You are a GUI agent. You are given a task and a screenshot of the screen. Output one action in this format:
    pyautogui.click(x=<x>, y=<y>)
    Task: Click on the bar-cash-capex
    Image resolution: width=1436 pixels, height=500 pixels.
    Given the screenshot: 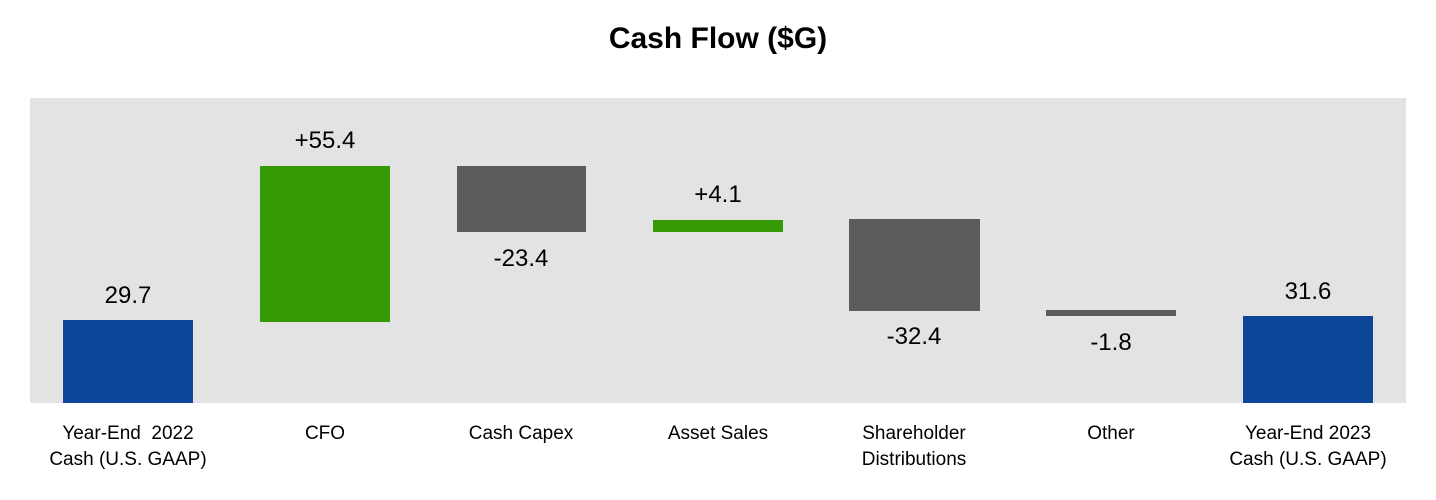 What is the action you would take?
    pyautogui.click(x=521, y=199)
    